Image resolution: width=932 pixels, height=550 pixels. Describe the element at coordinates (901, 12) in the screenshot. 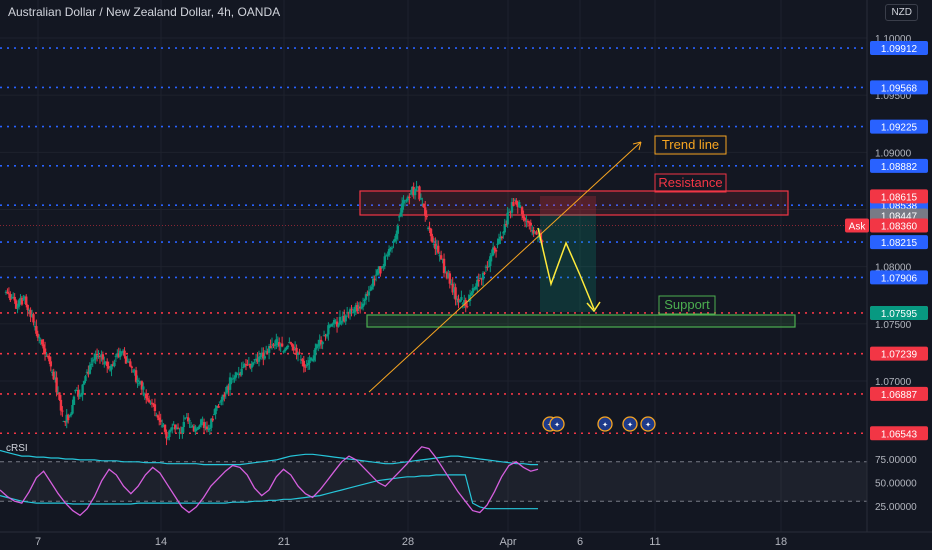

I see `currency-badge: NZD` at that location.